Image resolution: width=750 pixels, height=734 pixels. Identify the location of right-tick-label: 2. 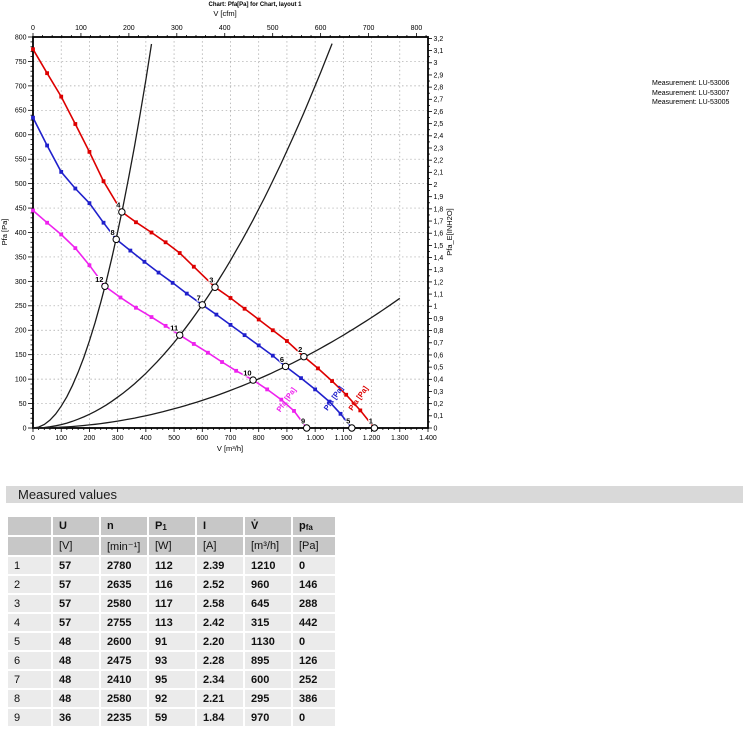
(436, 185).